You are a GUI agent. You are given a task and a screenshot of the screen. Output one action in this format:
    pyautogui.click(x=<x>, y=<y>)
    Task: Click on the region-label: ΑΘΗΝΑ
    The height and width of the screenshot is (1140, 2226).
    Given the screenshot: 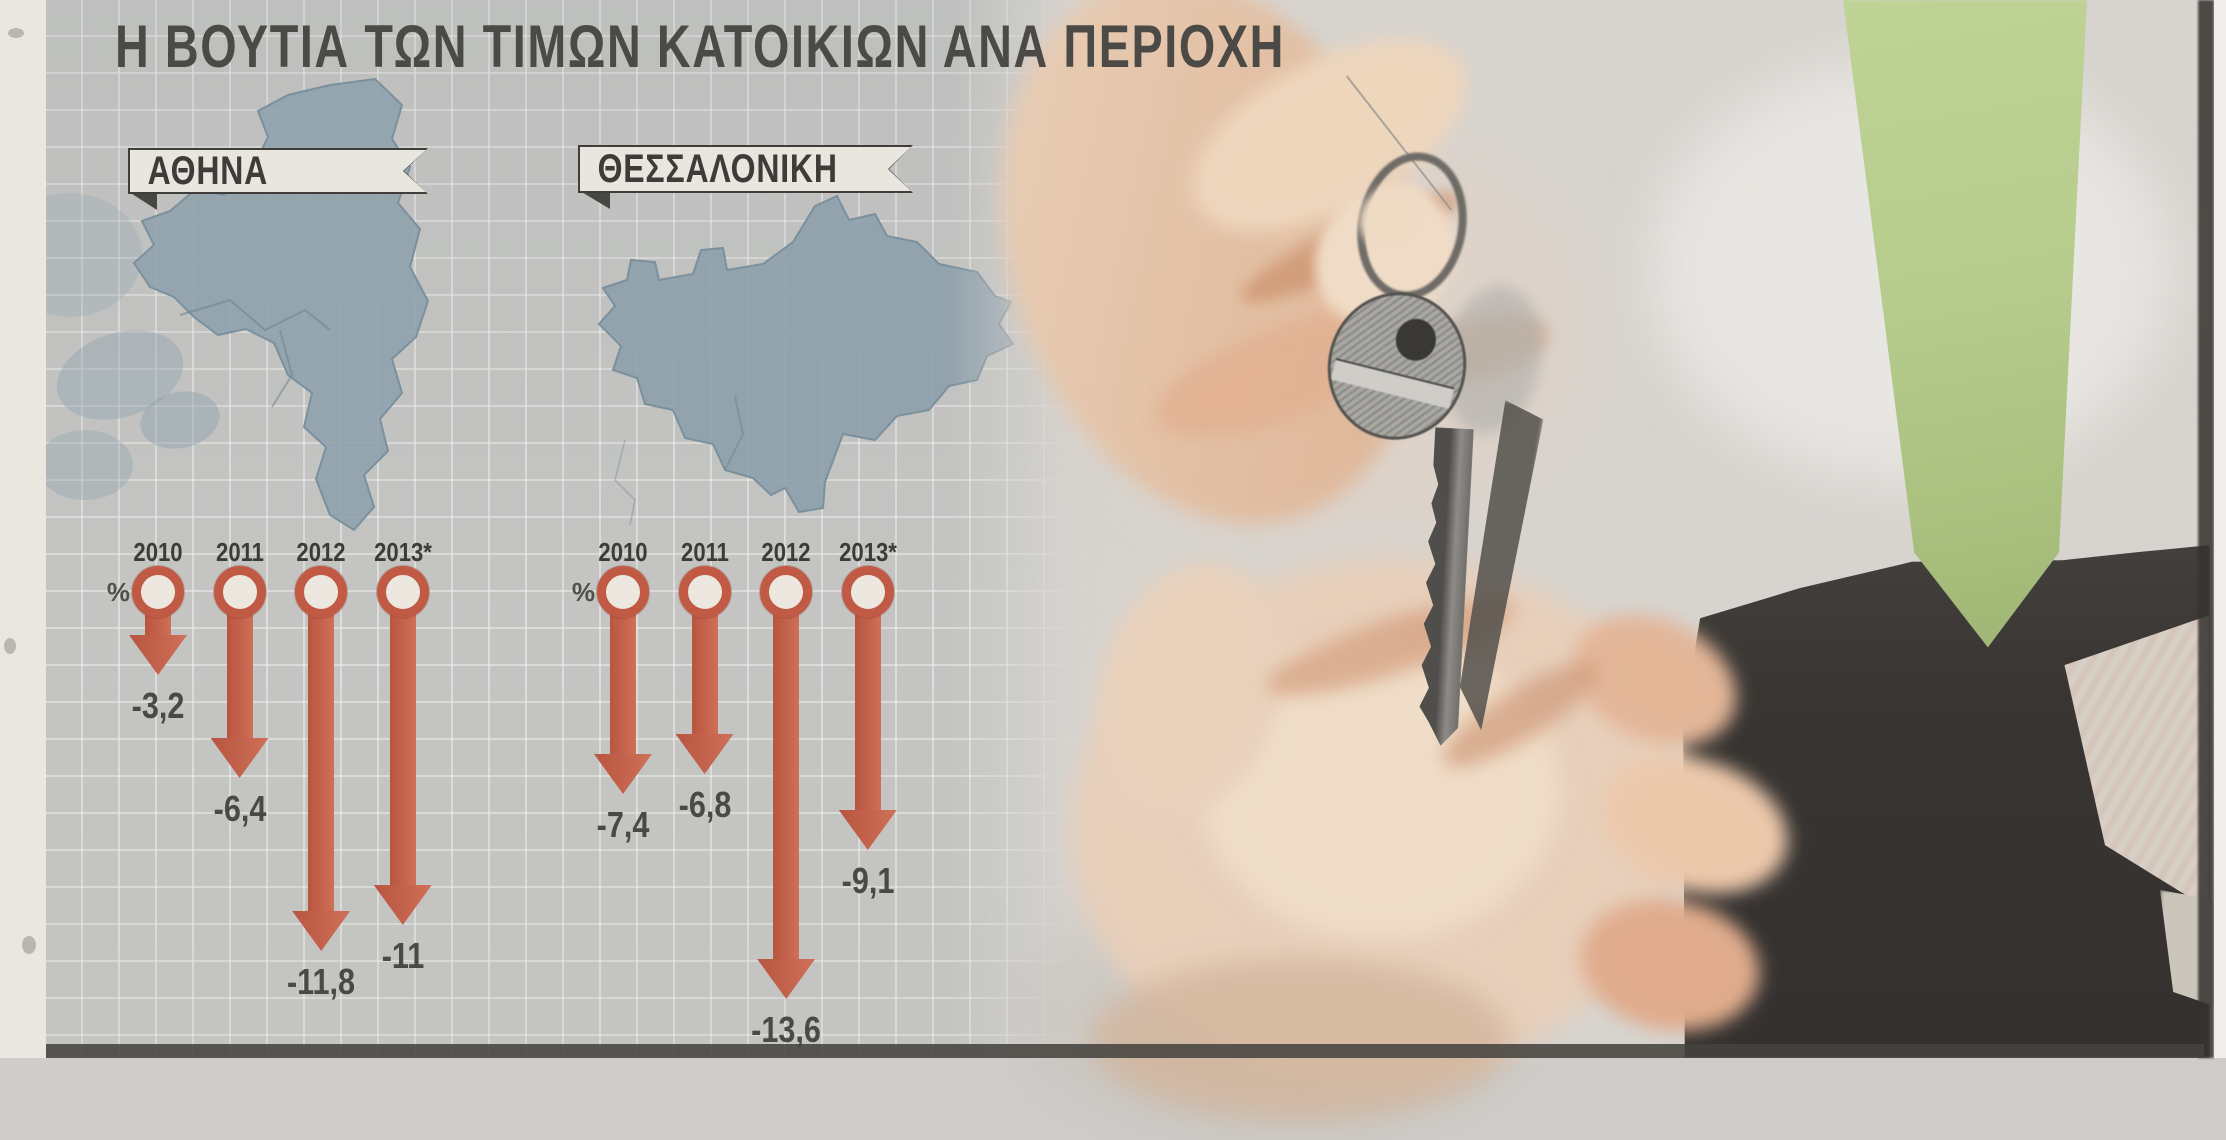 What is the action you would take?
    pyautogui.click(x=208, y=170)
    